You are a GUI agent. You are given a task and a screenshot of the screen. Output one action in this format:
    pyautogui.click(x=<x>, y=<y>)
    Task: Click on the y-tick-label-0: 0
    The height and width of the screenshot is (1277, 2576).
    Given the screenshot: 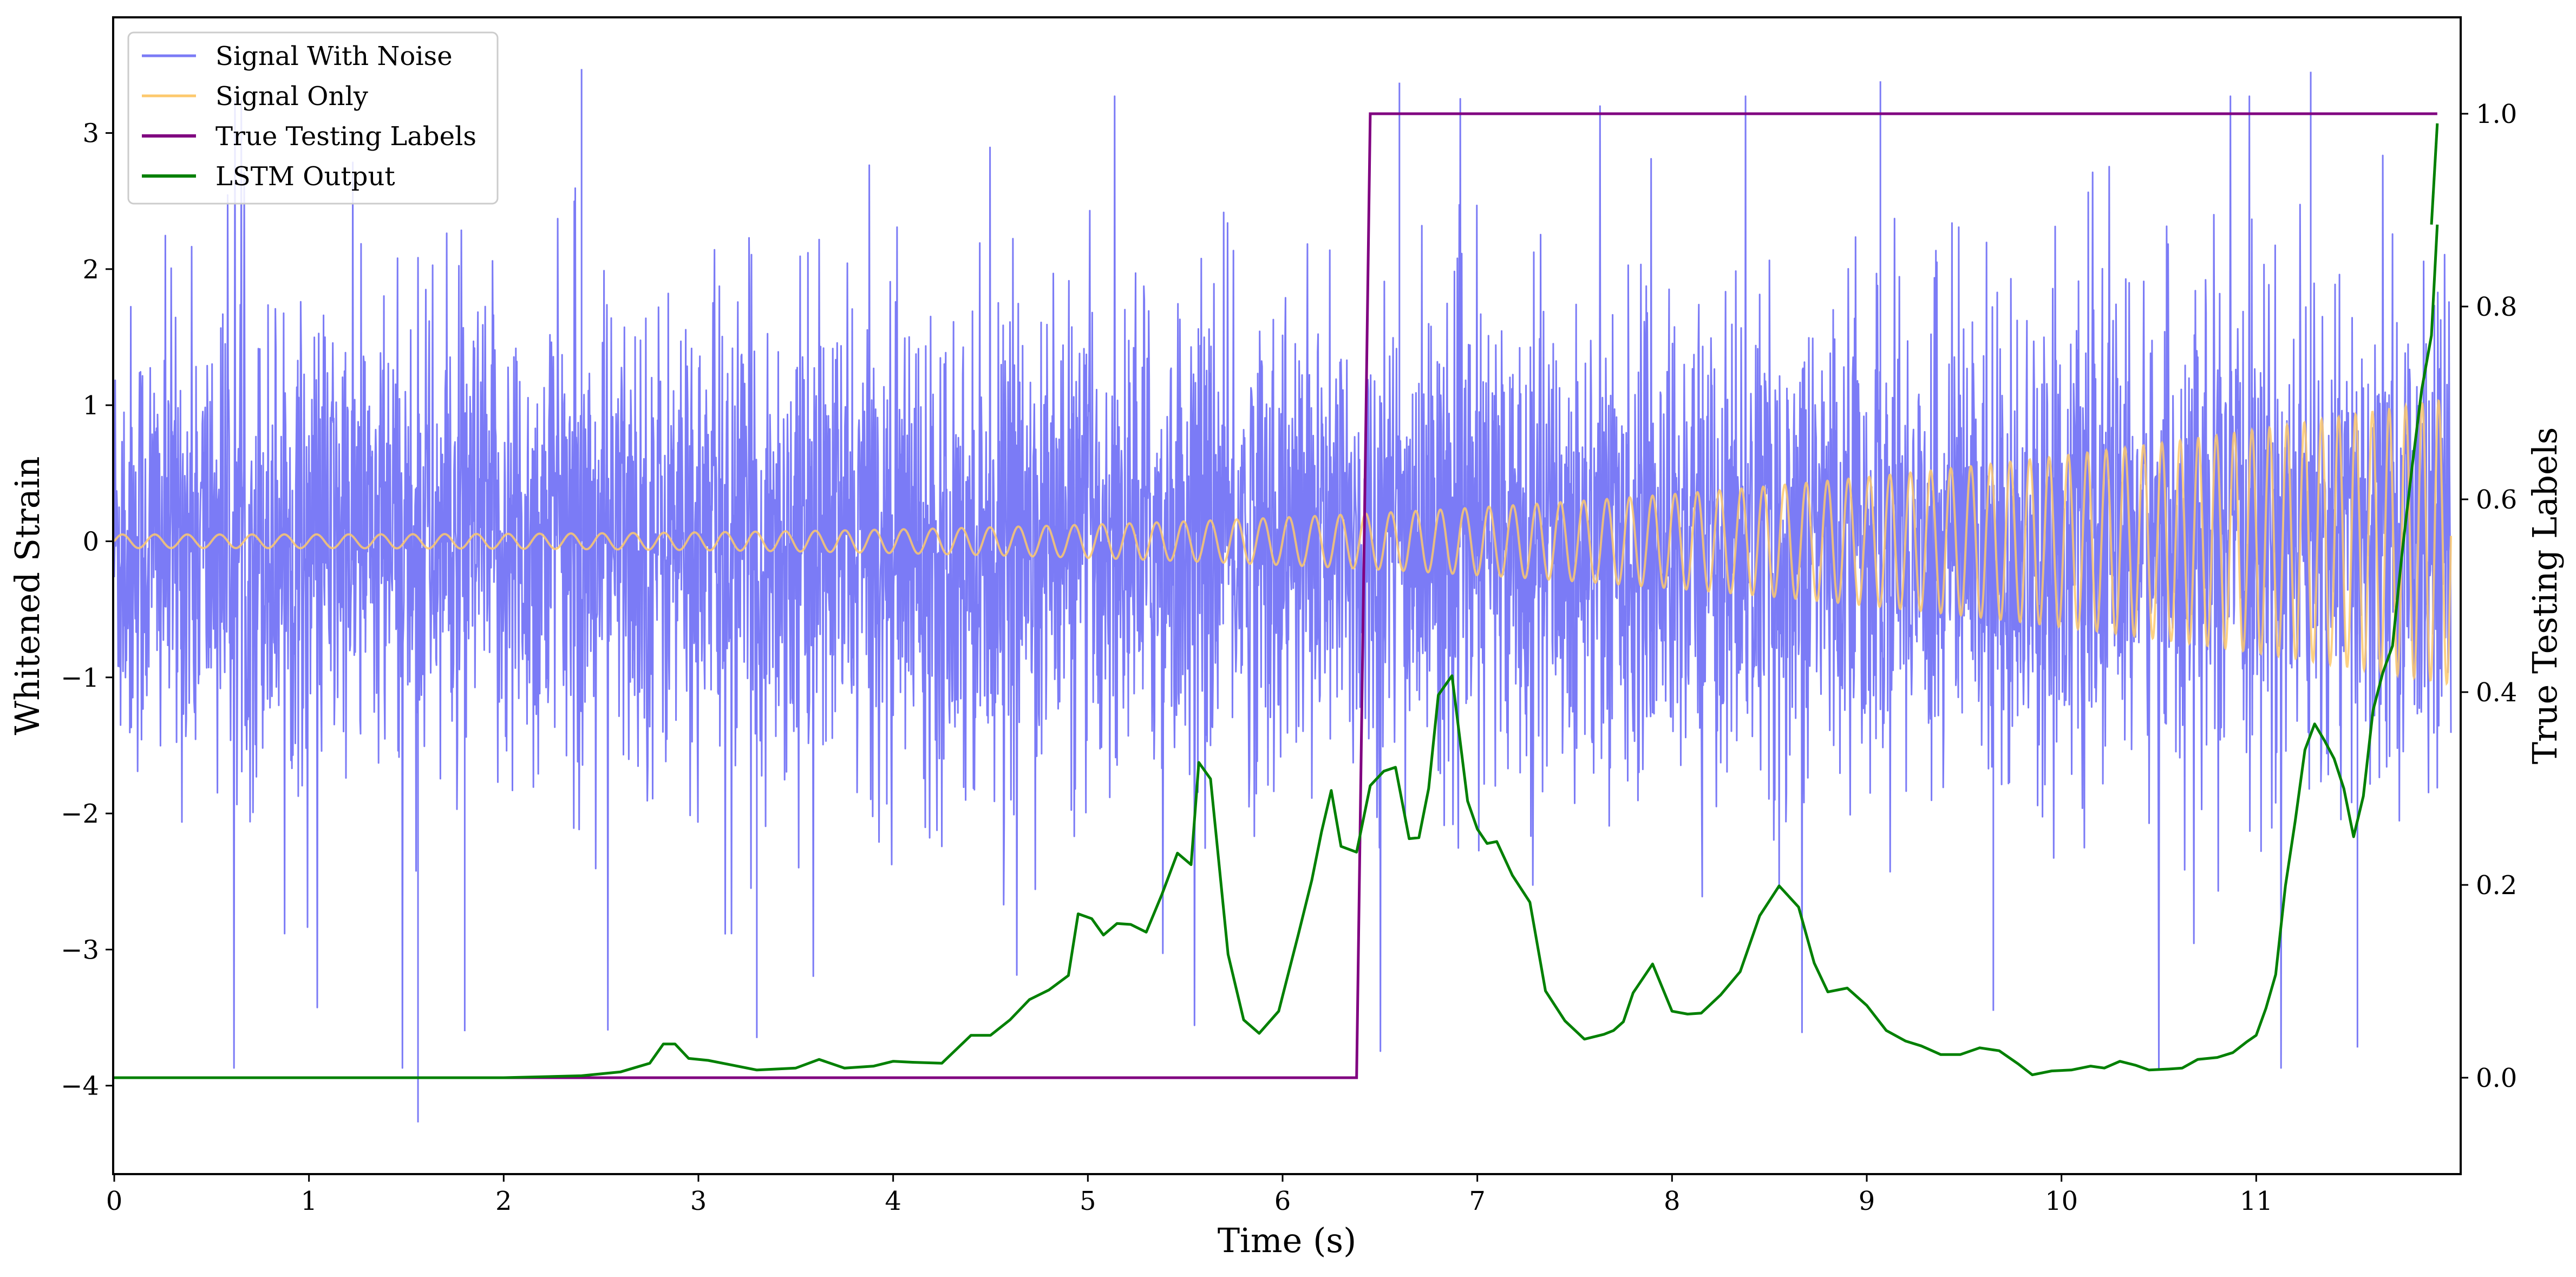 What is the action you would take?
    pyautogui.click(x=90, y=541)
    